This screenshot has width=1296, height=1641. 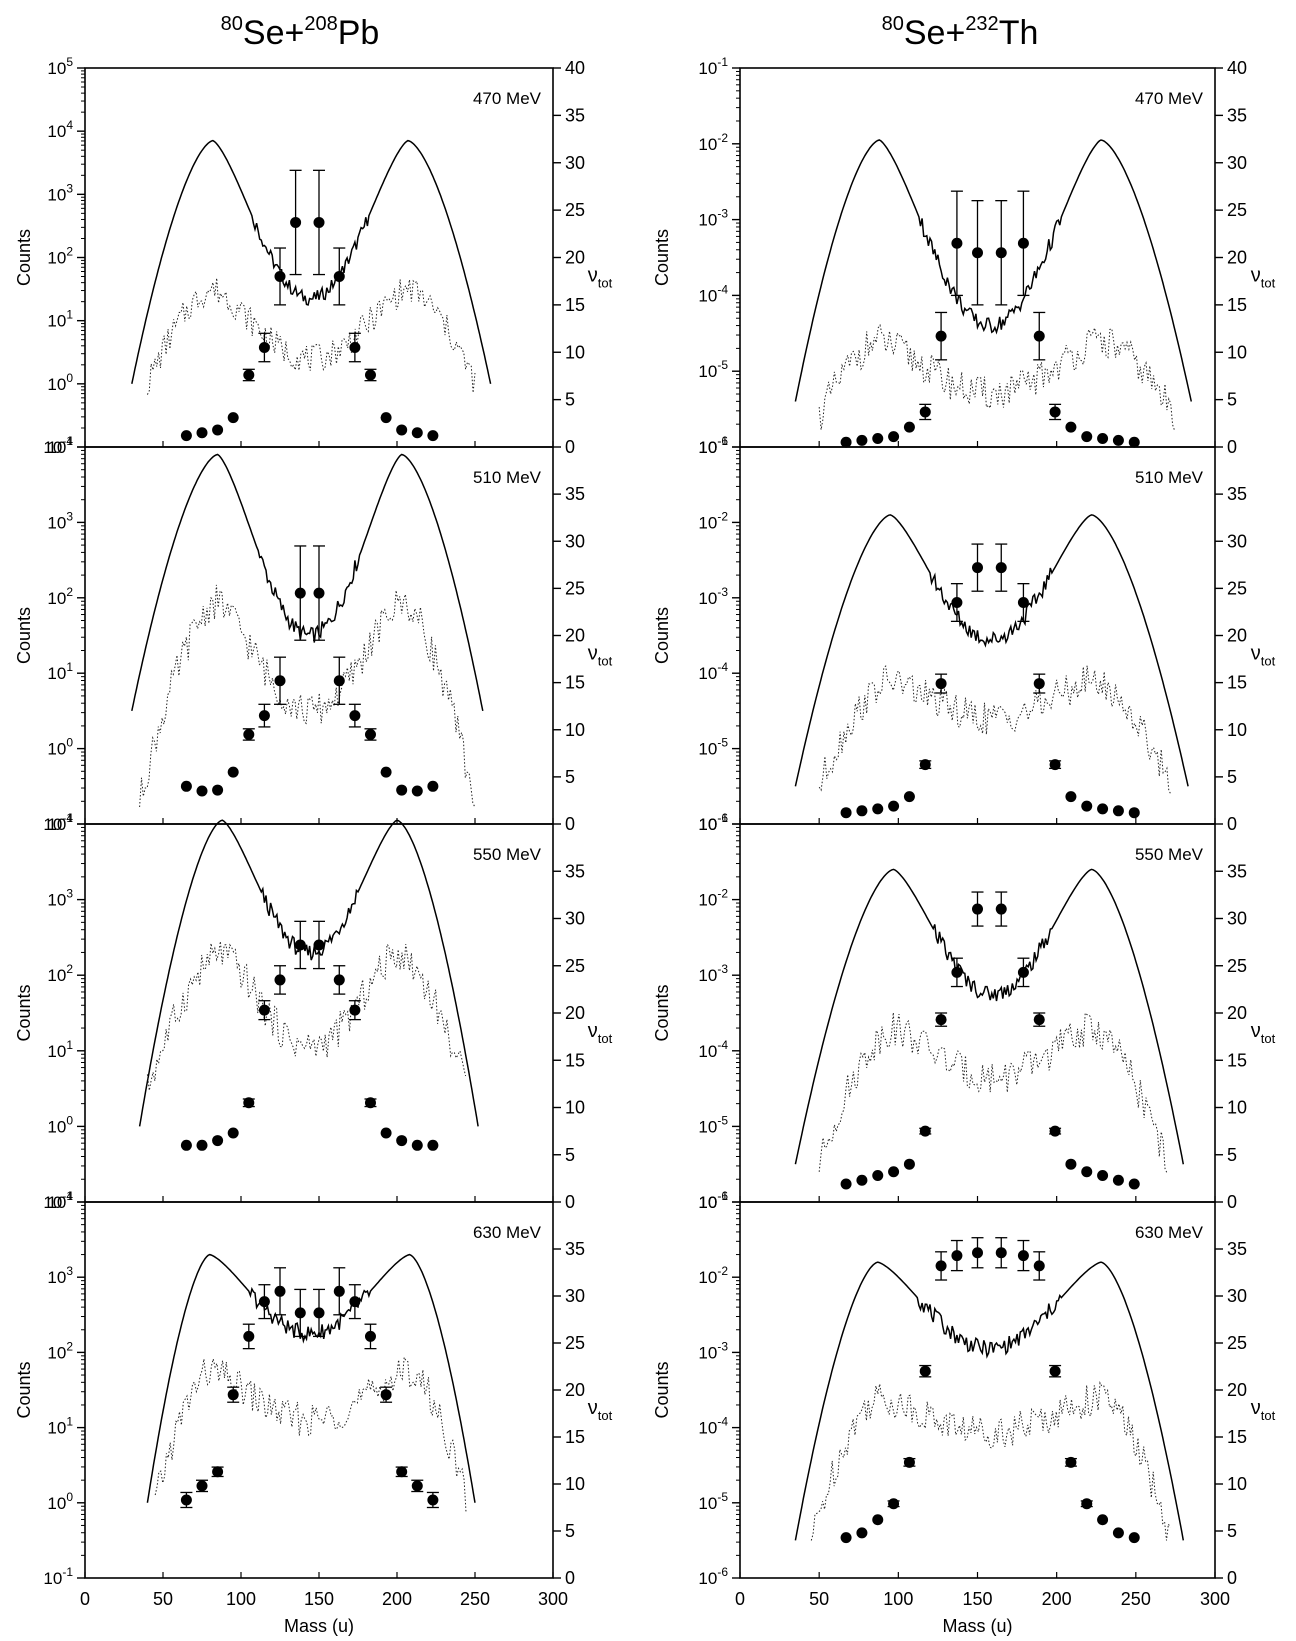 I want to click on energy-label: 510 MeV, so click(x=1169, y=477).